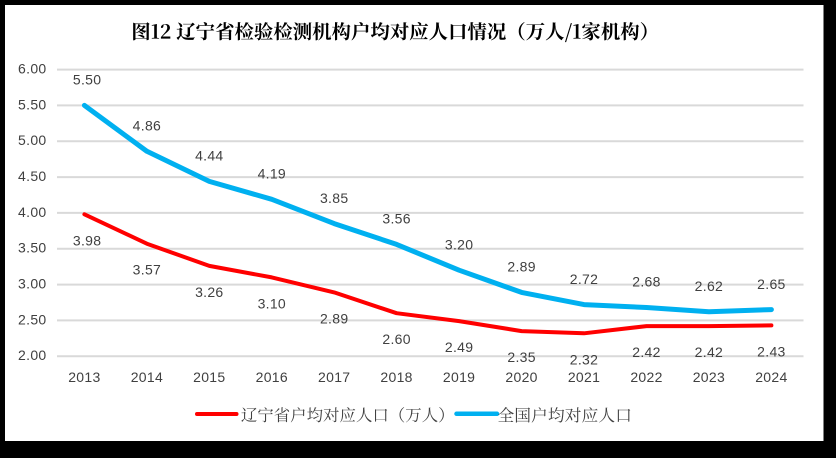  I want to click on svg-text: 4.19, so click(272, 174).